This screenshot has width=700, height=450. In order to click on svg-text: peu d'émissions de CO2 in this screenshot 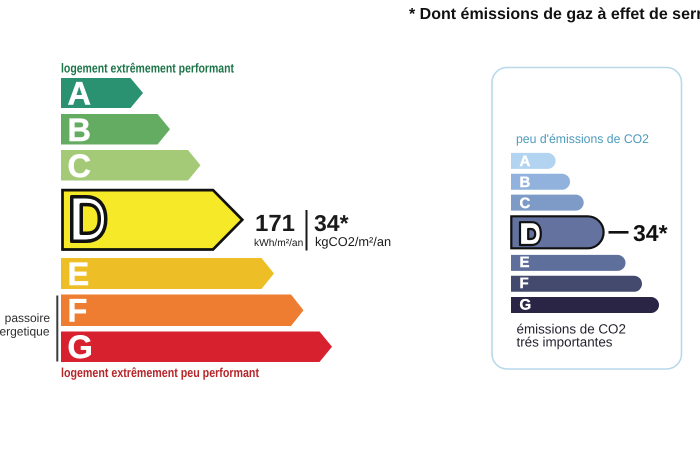, I will do `click(582, 139)`.